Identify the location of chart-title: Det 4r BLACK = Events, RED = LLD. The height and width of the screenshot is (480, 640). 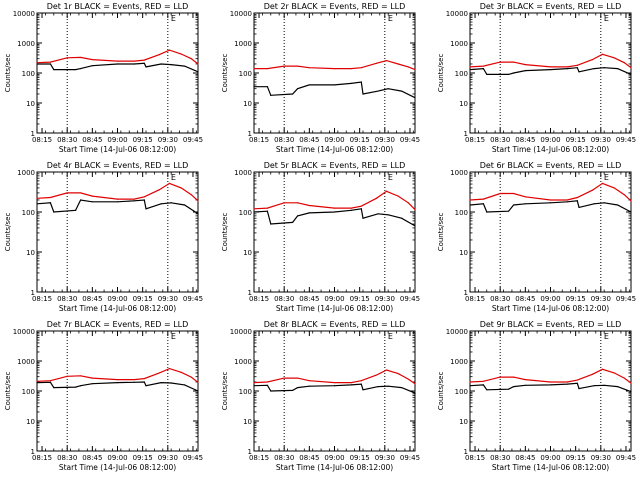
(118, 165).